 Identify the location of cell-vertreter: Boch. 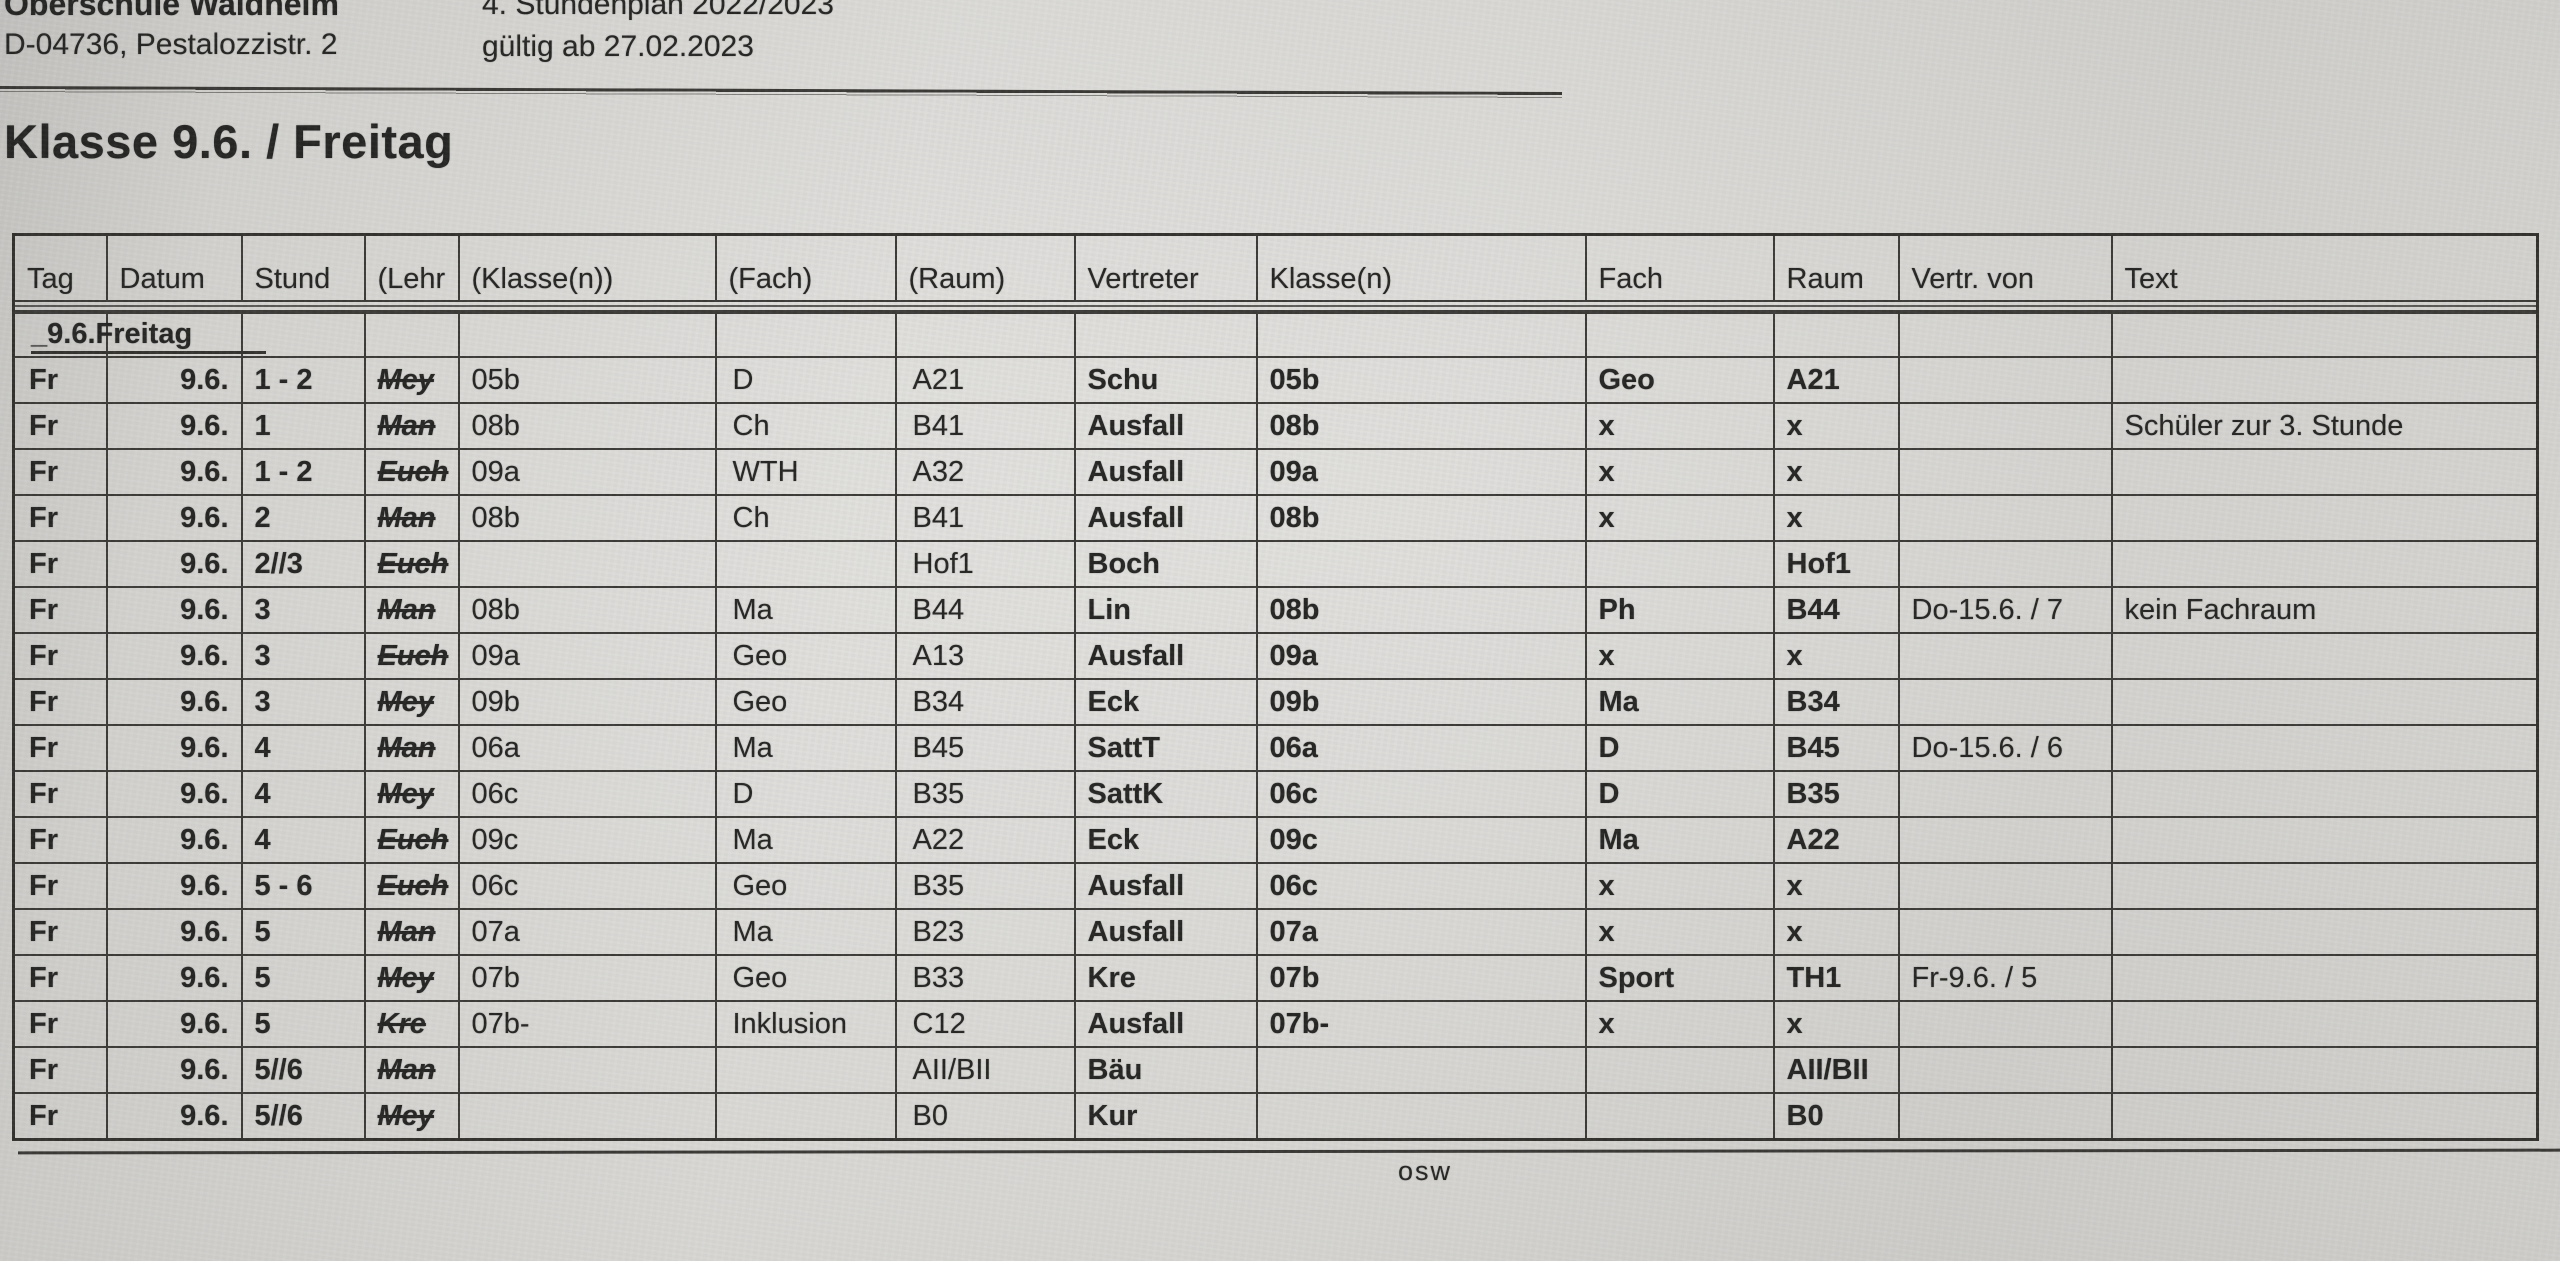
(1165, 564).